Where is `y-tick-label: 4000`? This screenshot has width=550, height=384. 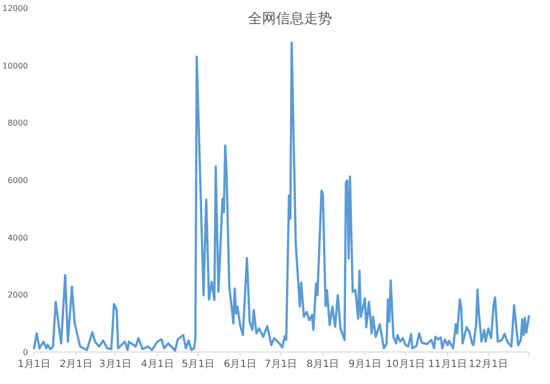 y-tick-label: 4000 is located at coordinates (18, 237).